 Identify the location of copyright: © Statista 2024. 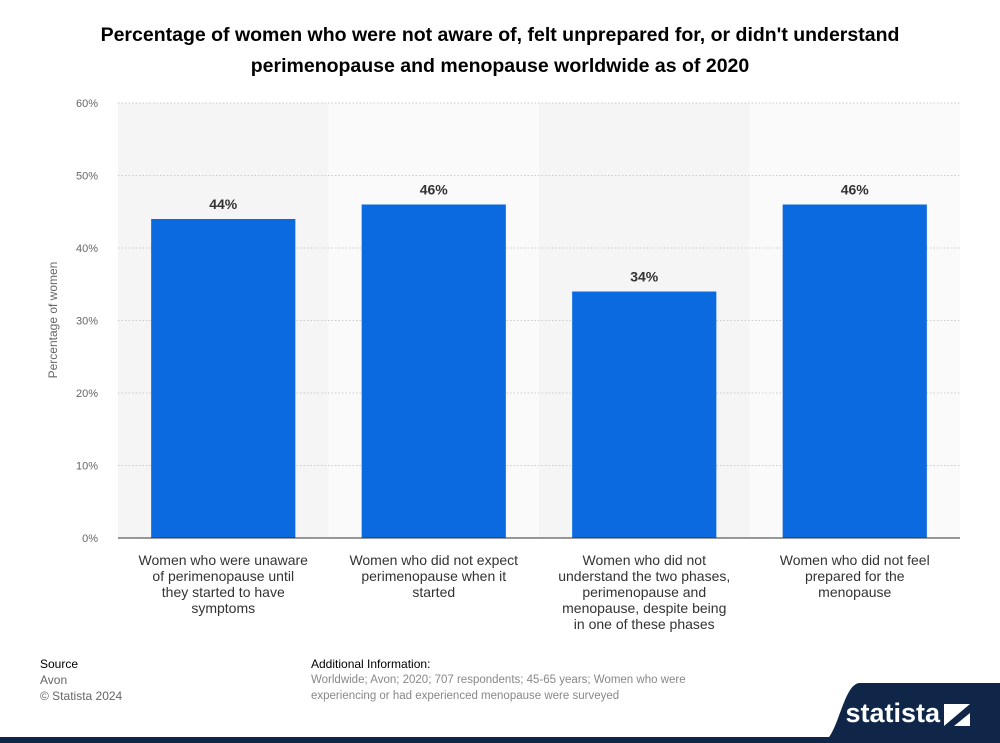
(81, 696).